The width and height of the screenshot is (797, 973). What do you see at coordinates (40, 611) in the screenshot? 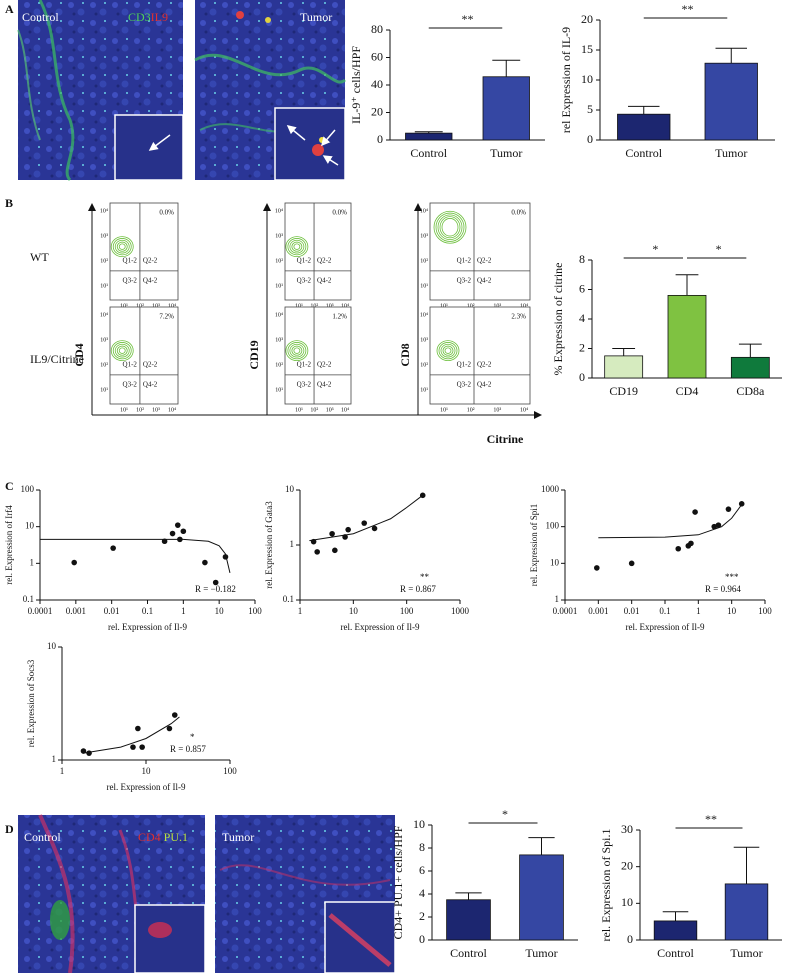
I see `x-tick-label: 0.0001` at bounding box center [40, 611].